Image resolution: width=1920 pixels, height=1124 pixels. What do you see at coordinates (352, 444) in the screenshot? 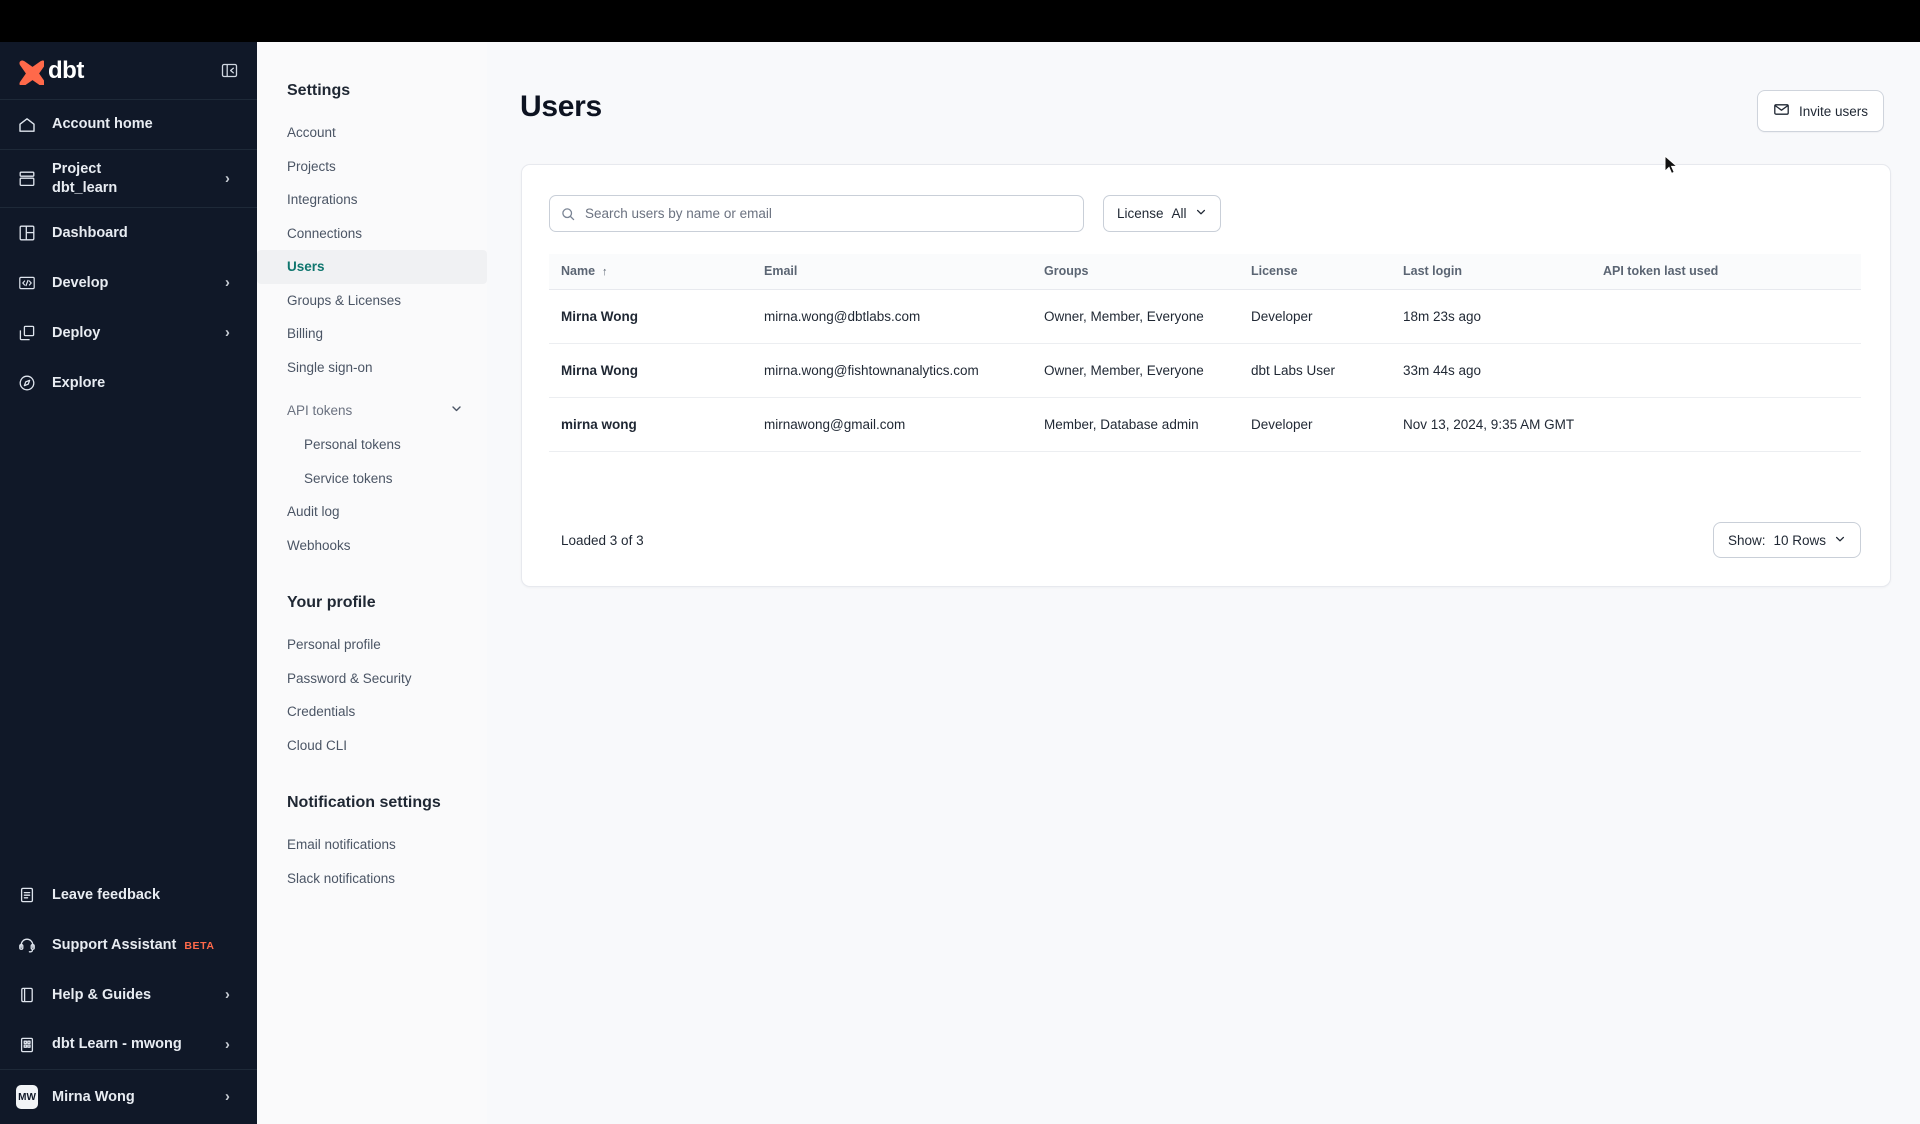
I see `settings-nav-item-personal-tokens: Personal tokens` at bounding box center [352, 444].